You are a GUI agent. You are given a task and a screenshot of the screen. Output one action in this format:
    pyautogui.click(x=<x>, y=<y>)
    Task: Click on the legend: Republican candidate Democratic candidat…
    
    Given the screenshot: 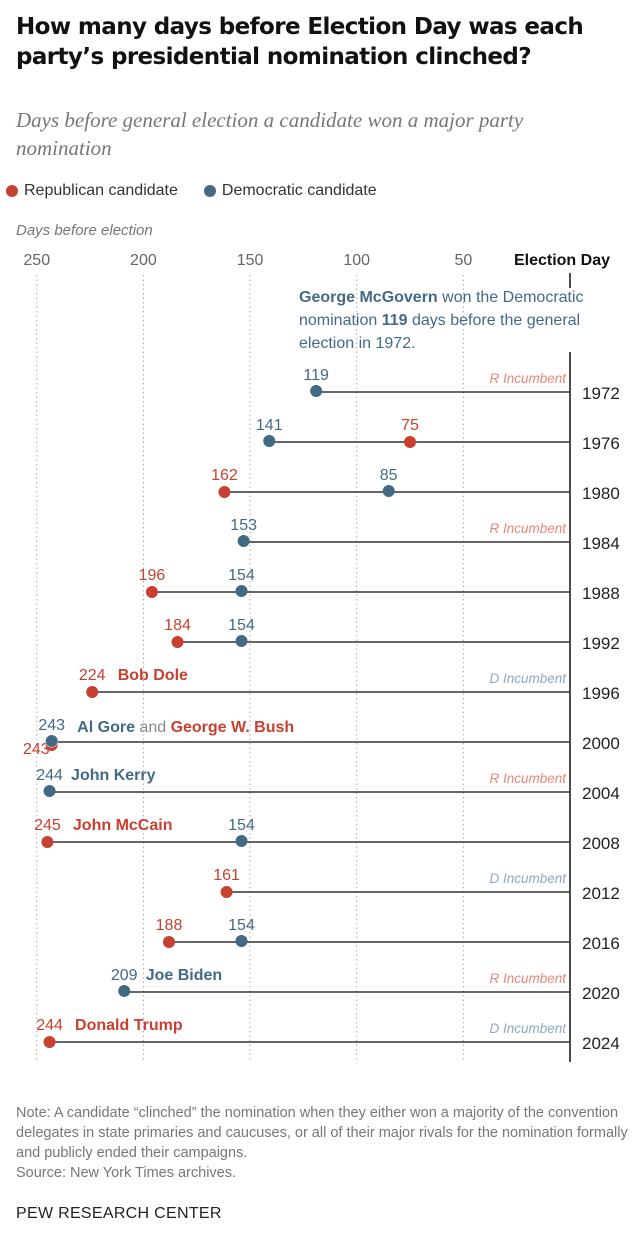 What is the action you would take?
    pyautogui.click(x=191, y=191)
    